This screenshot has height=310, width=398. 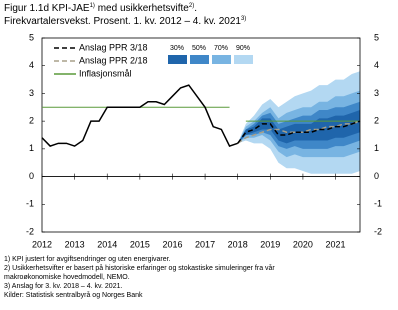 I want to click on y-tick-label: 2, so click(x=31, y=121).